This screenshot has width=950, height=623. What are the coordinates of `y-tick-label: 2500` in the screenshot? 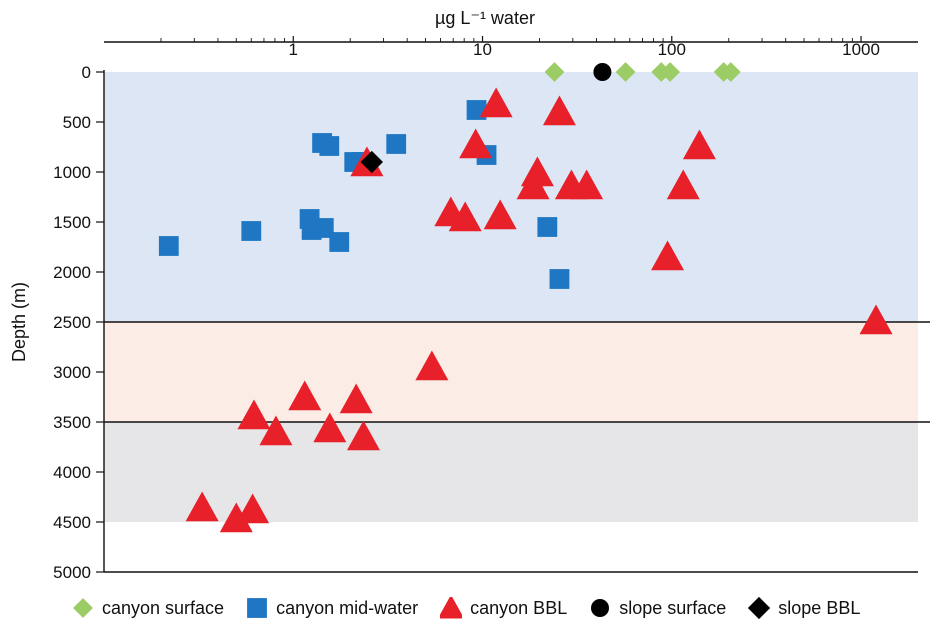 It's located at (72, 322).